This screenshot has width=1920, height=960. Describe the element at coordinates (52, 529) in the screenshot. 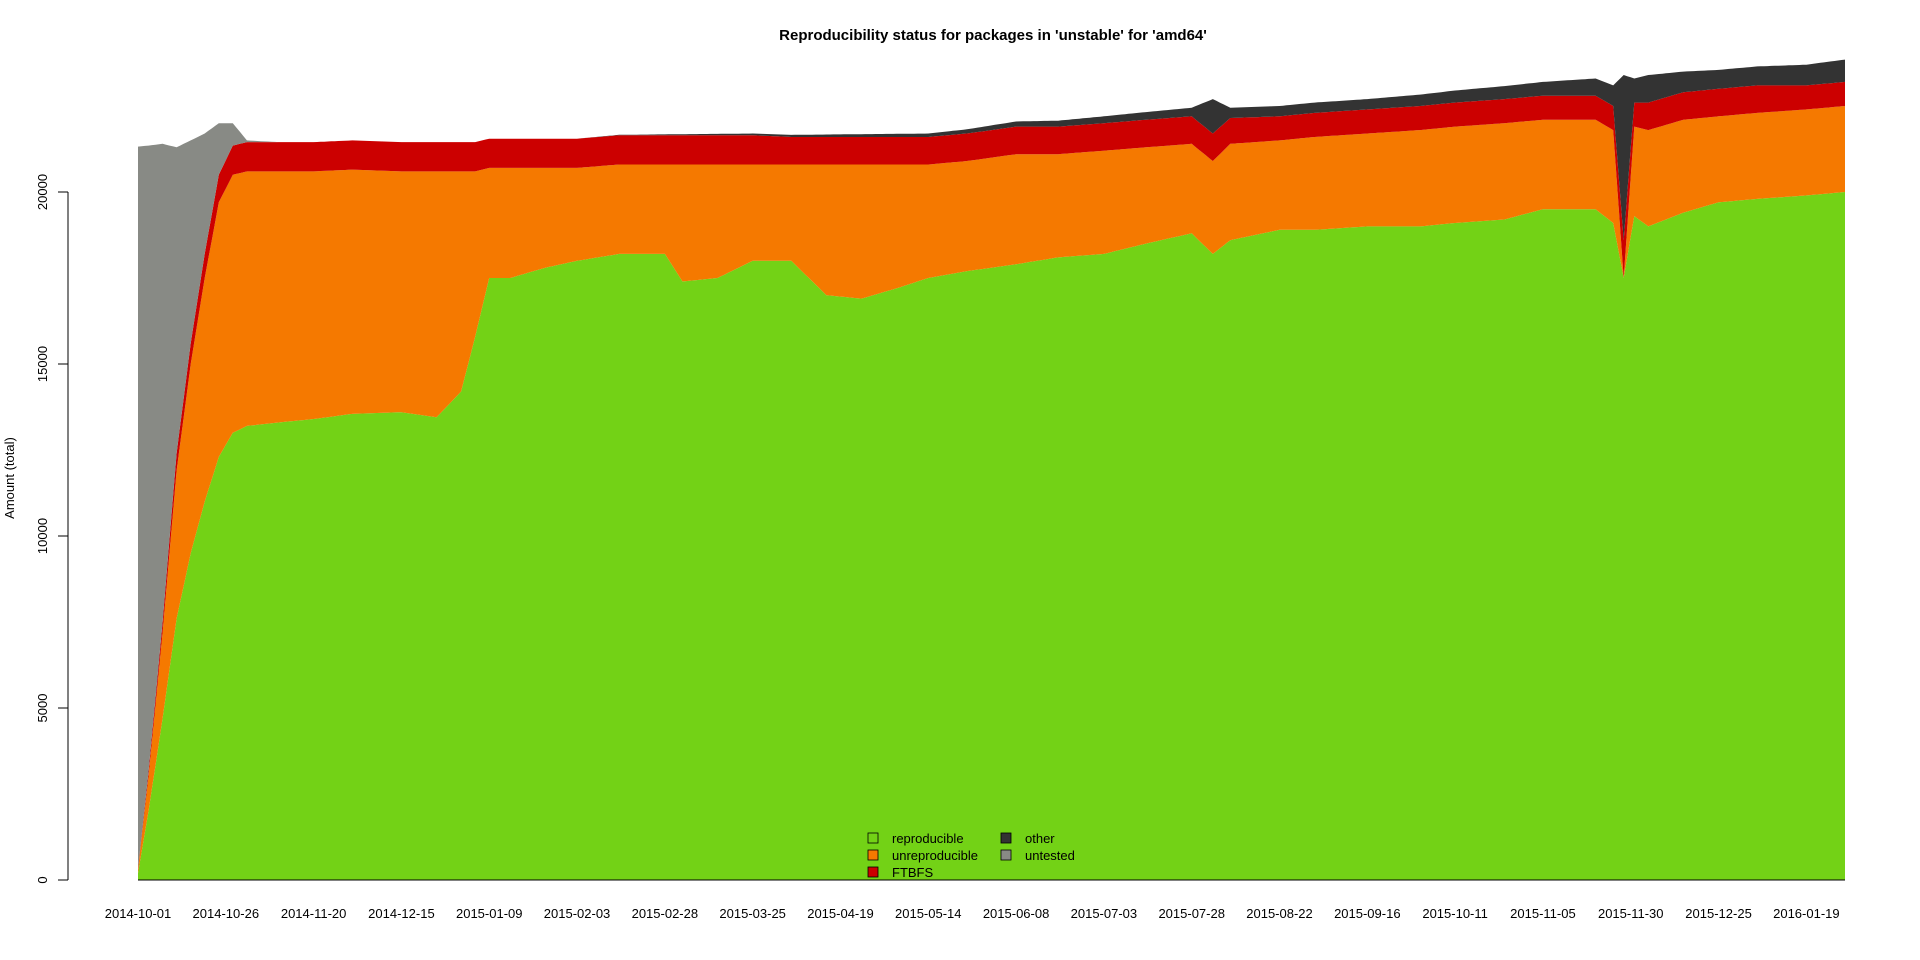

I see `y-axis: 0 5000 10000 15000 20000` at that location.